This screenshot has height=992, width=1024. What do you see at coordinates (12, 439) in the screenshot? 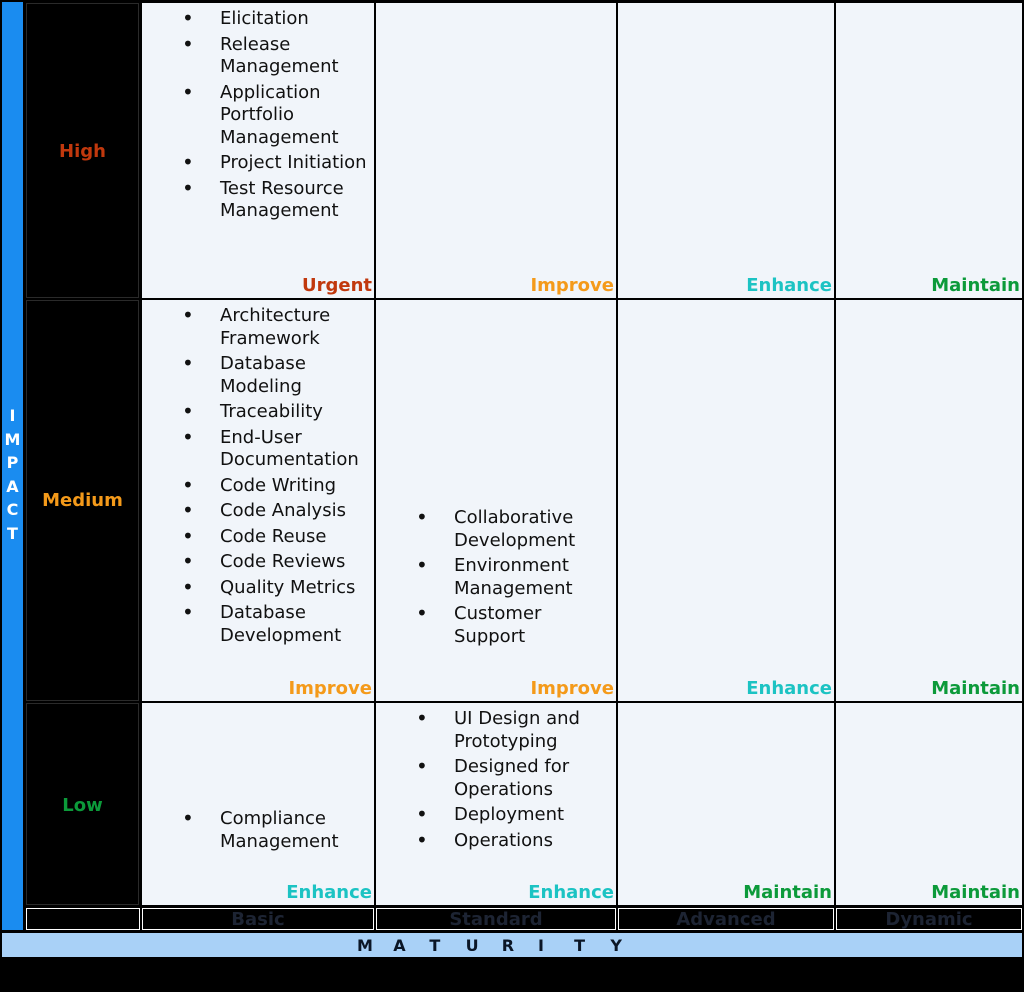
I see `impact-letter: M` at bounding box center [12, 439].